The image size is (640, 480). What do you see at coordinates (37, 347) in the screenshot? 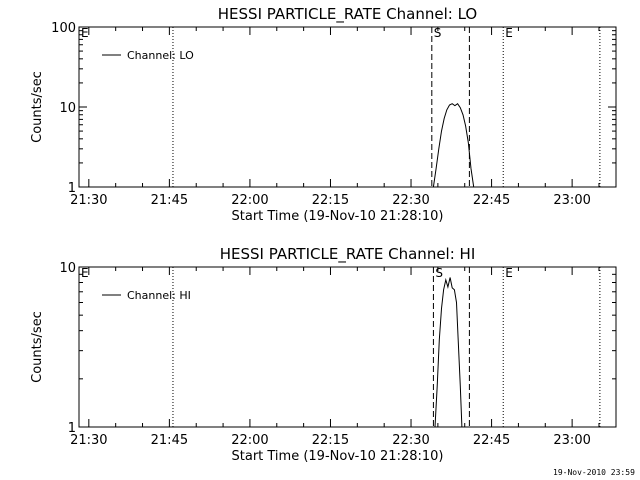
I see `panel2-y-axis-label: Counts/sec` at bounding box center [37, 347].